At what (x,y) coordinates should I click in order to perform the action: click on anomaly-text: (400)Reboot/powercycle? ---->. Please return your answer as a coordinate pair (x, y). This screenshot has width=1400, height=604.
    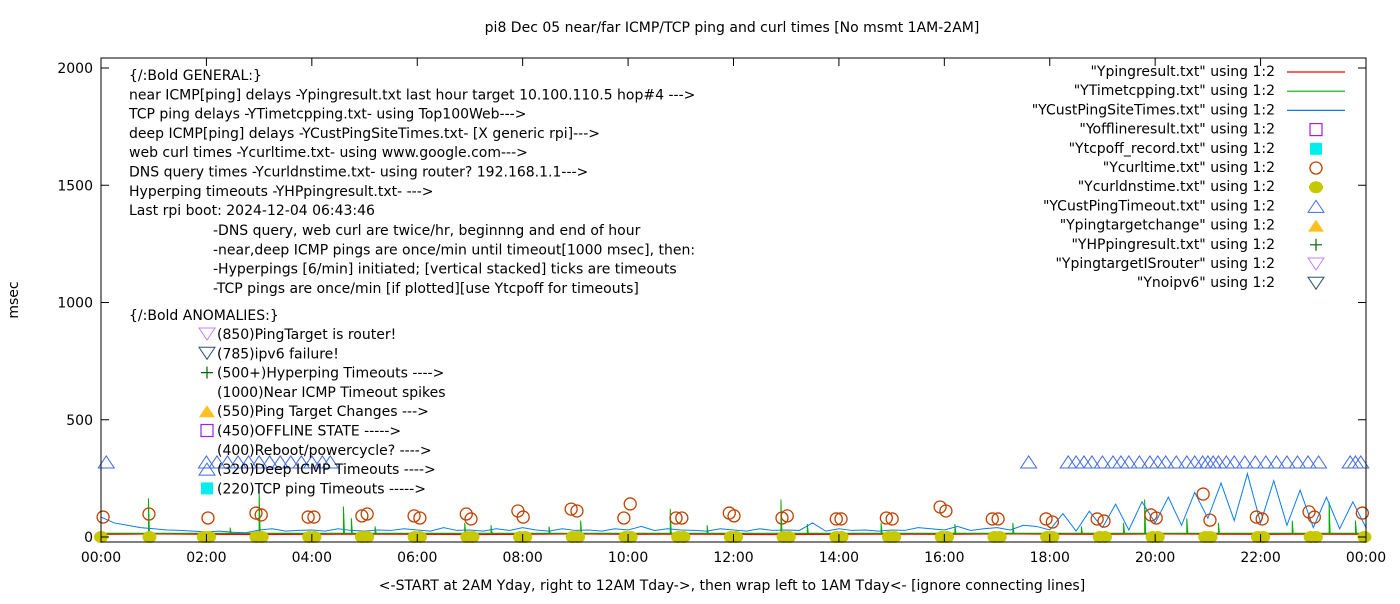
    Looking at the image, I should click on (324, 451).